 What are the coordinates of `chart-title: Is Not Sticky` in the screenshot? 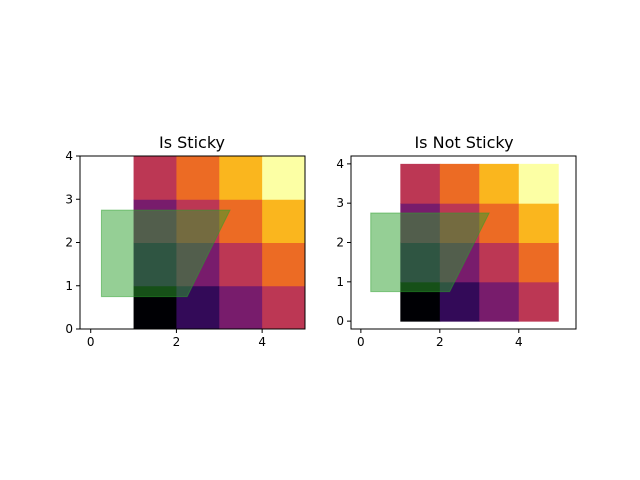 It's located at (463, 142).